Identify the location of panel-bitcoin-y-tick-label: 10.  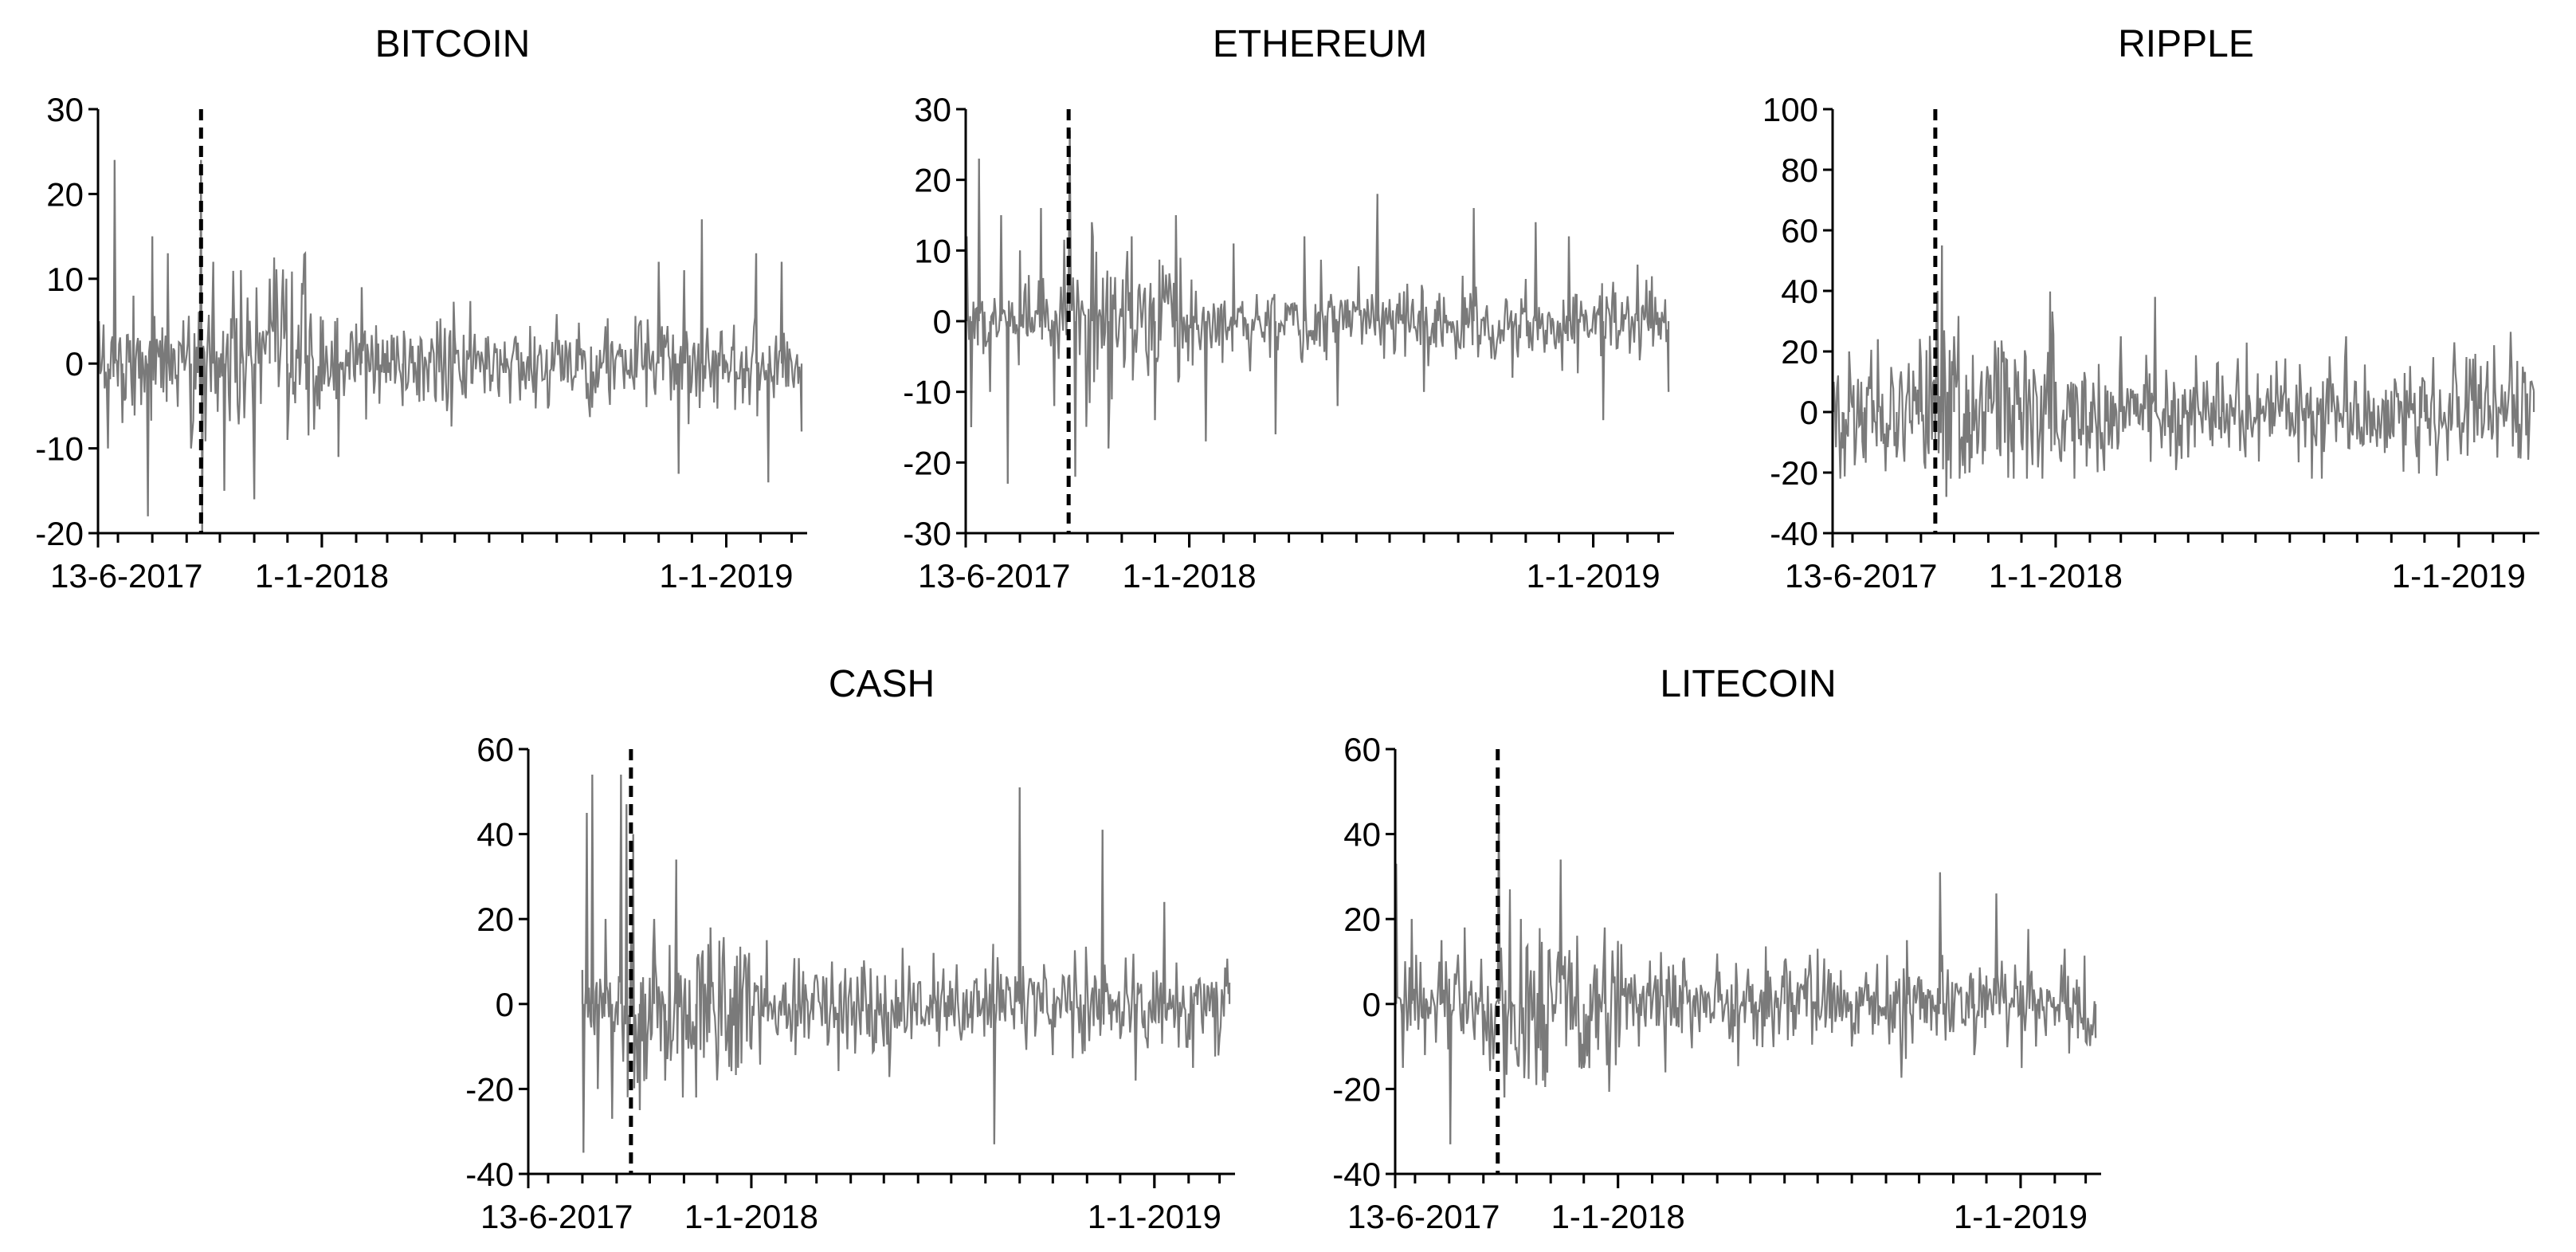
(65, 279).